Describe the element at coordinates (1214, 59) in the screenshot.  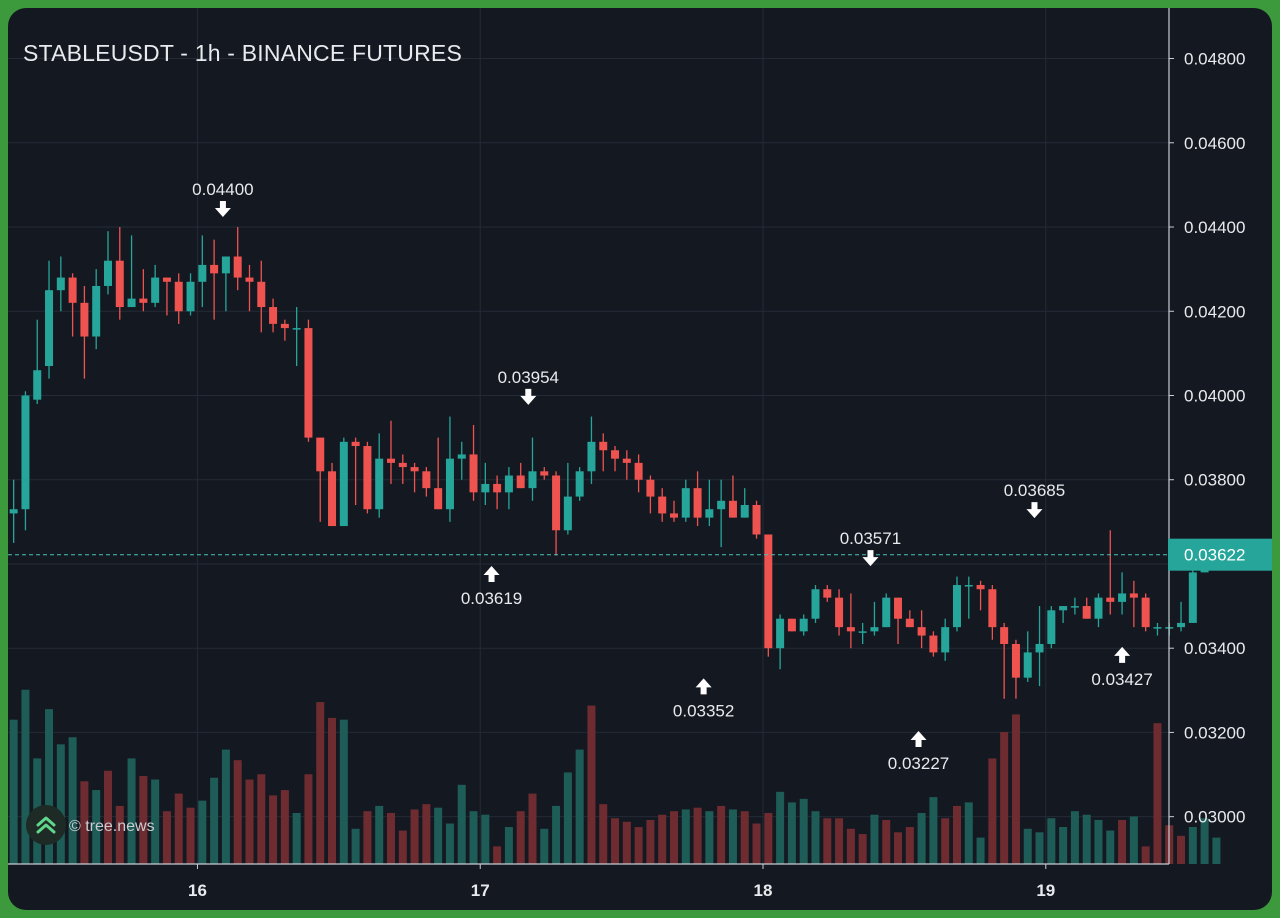
I see `y-tick-label: 0.04800` at that location.